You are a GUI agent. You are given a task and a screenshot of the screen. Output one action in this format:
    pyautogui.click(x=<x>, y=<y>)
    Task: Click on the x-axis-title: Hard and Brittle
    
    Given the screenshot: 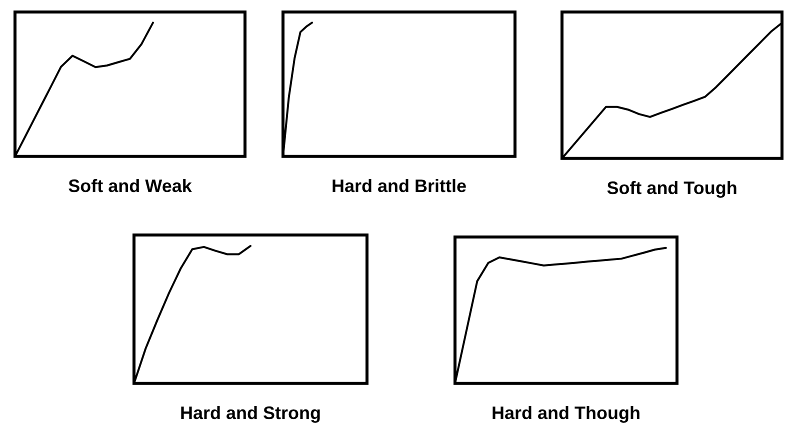 What is the action you would take?
    pyautogui.click(x=399, y=186)
    